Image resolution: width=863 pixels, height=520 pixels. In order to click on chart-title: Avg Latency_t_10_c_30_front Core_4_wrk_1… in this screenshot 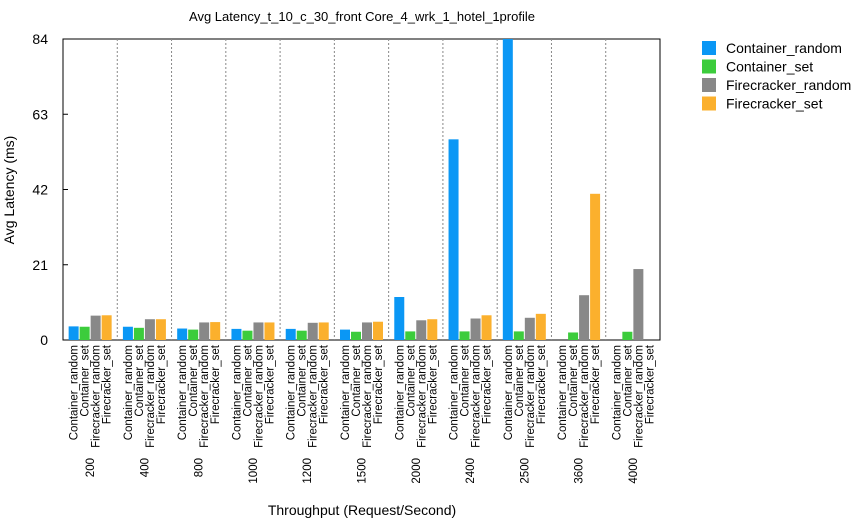, I will do `click(362, 16)`.